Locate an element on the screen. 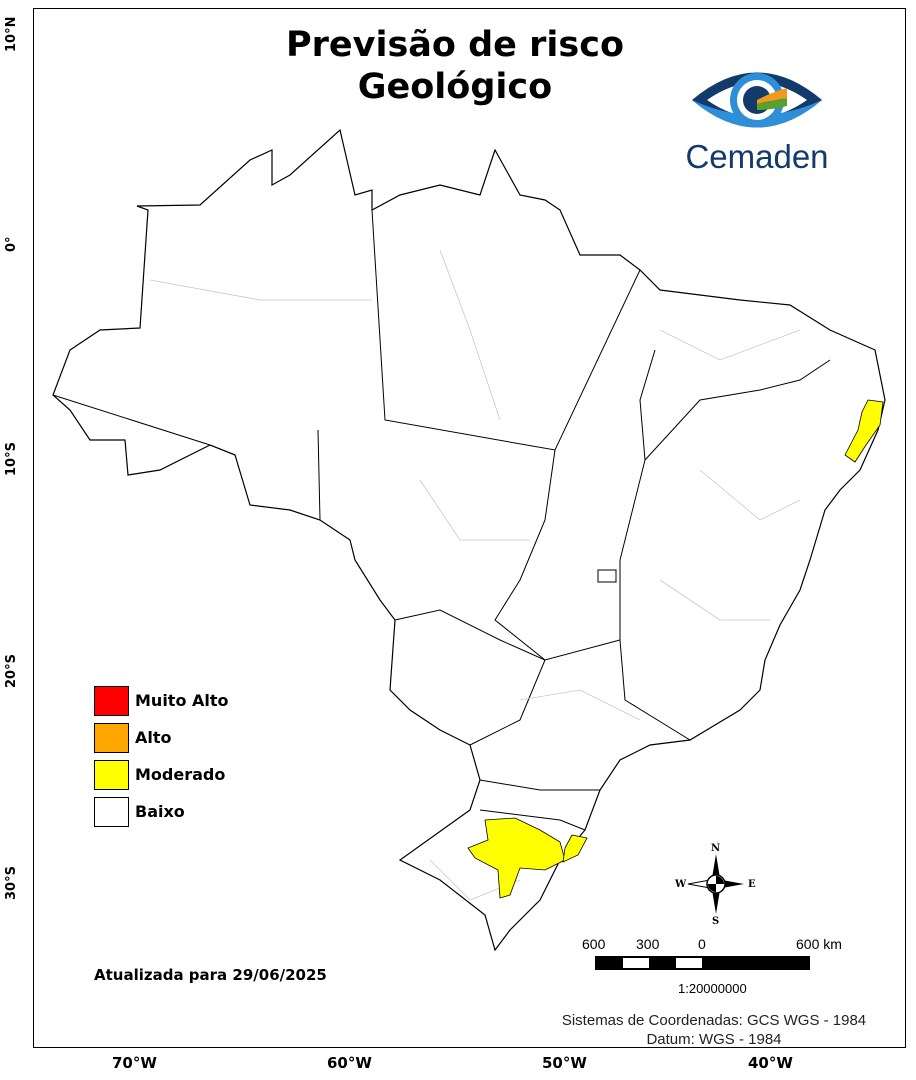 The image size is (916, 1080). compass-east: E is located at coordinates (752, 884).